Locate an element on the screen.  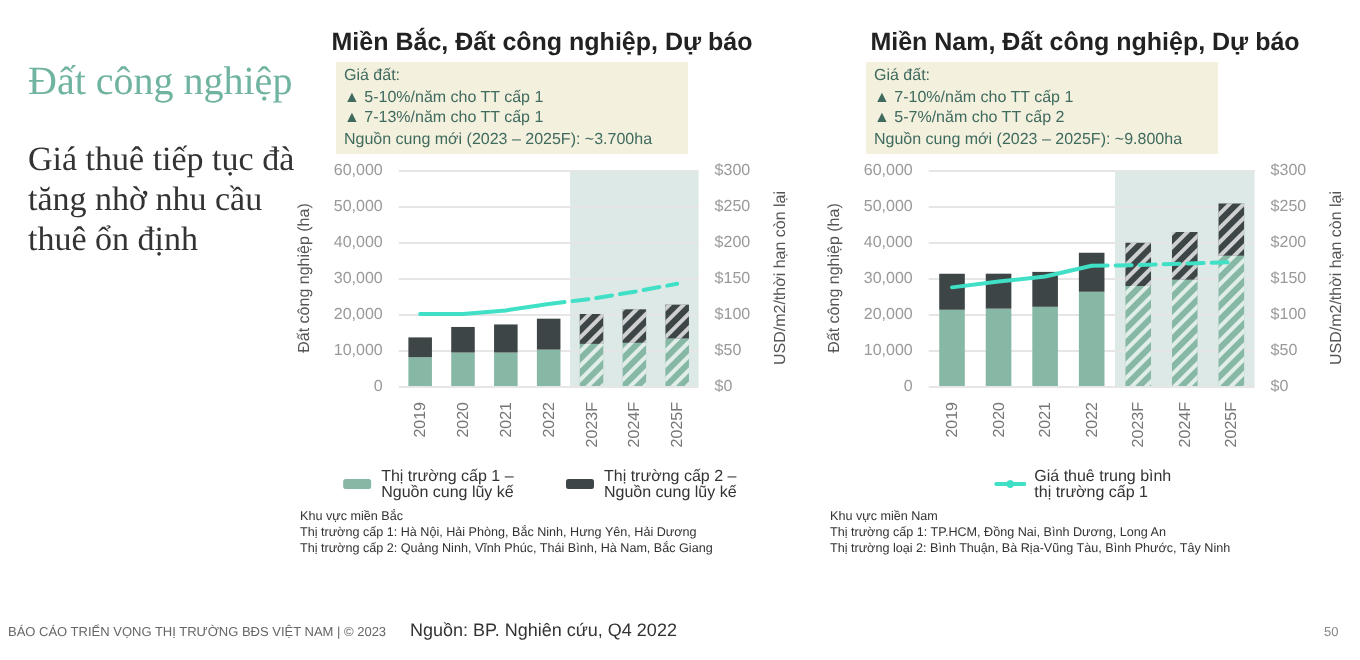
text: Nguồn cung mới (2023 – 2025F): ~3.700ha is located at coordinates (499, 139).